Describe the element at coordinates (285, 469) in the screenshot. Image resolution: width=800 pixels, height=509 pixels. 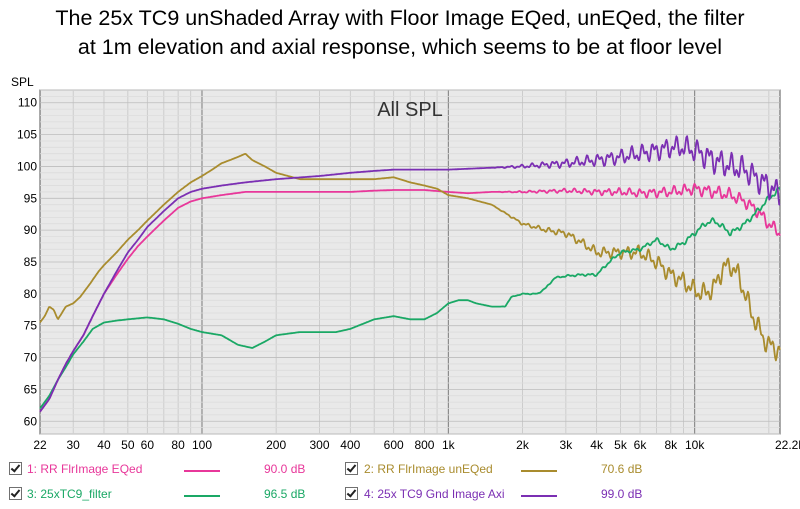
I see `legend-value-1: 90.0 dB` at that location.